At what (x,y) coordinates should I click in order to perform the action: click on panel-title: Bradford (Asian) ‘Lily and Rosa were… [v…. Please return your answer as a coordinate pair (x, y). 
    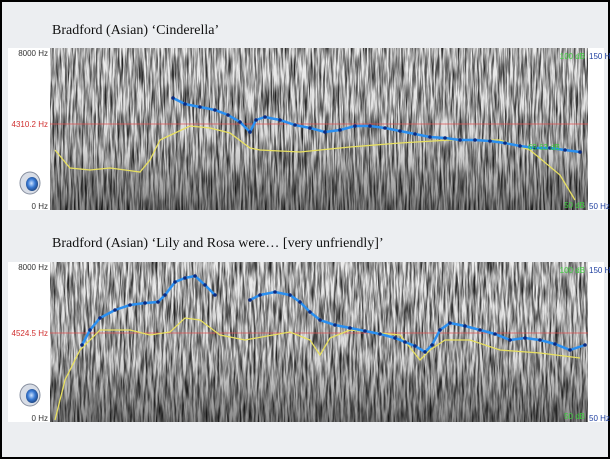
    Looking at the image, I should click on (218, 243).